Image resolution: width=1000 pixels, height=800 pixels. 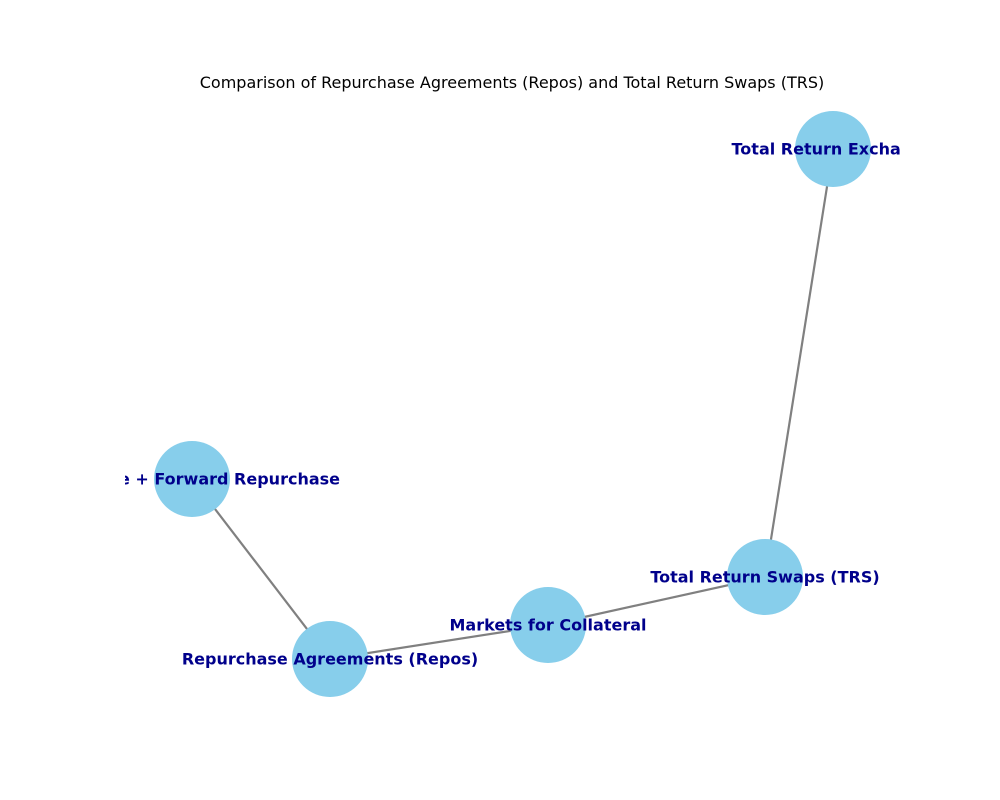 I want to click on node-trs, so click(x=765, y=577).